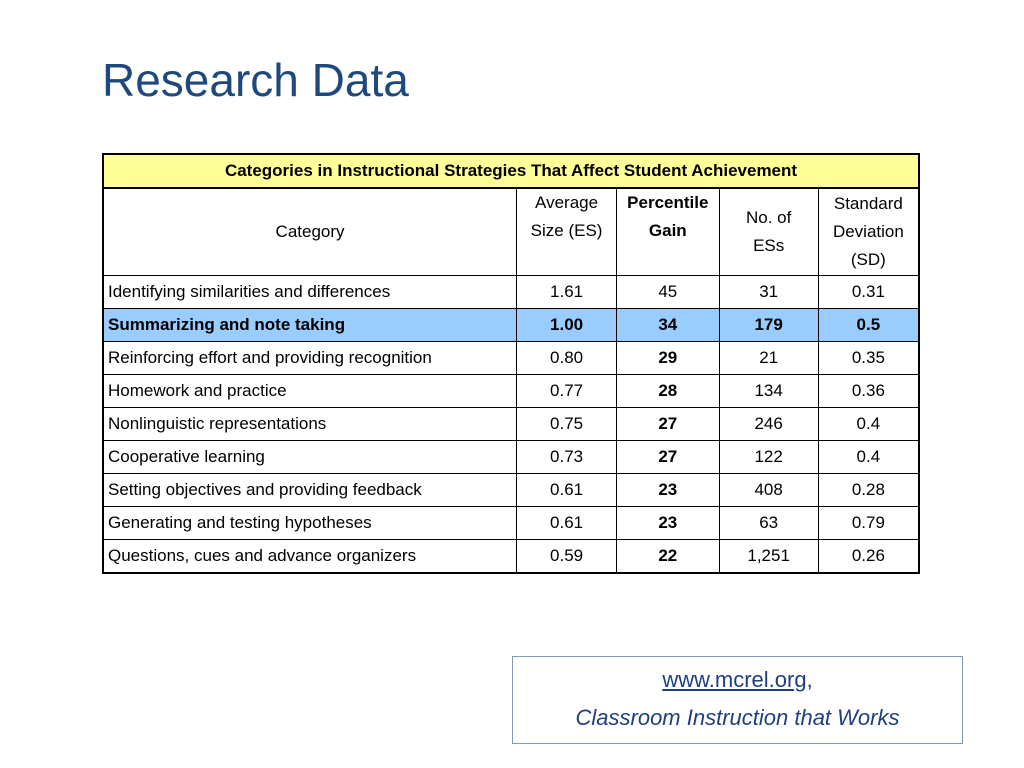 The width and height of the screenshot is (1024, 768). Describe the element at coordinates (768, 424) in the screenshot. I see `row-number-of-es: 246` at that location.